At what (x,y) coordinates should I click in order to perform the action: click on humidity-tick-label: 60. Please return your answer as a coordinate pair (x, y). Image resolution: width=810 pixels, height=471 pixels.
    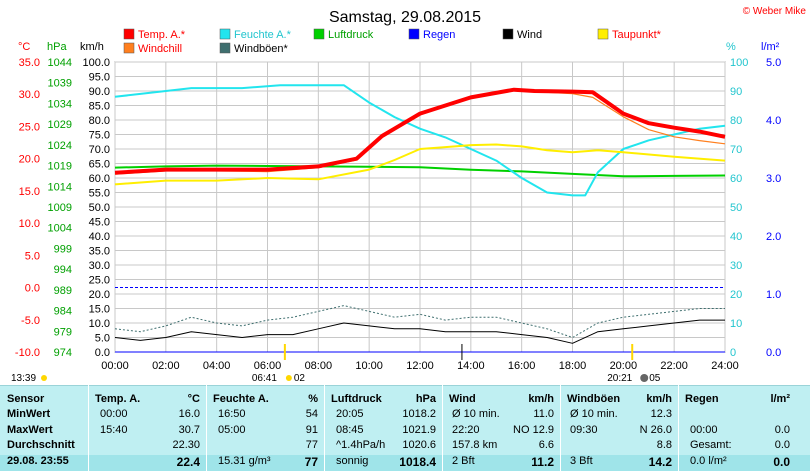
    Looking at the image, I should click on (736, 179).